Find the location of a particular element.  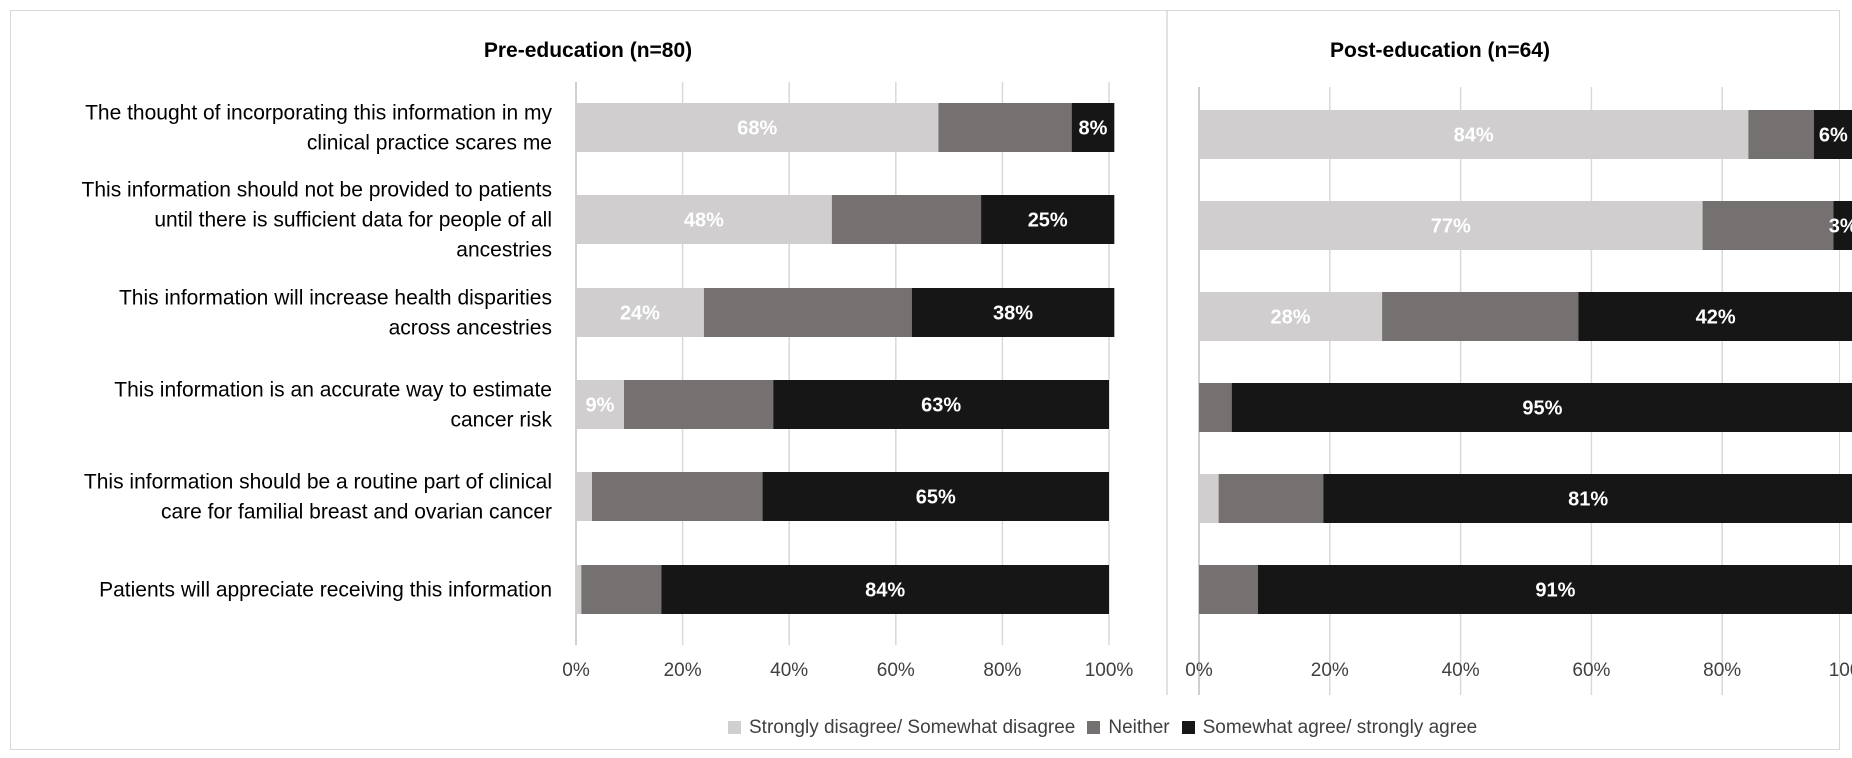

pre-data-label: 9% is located at coordinates (600, 406).